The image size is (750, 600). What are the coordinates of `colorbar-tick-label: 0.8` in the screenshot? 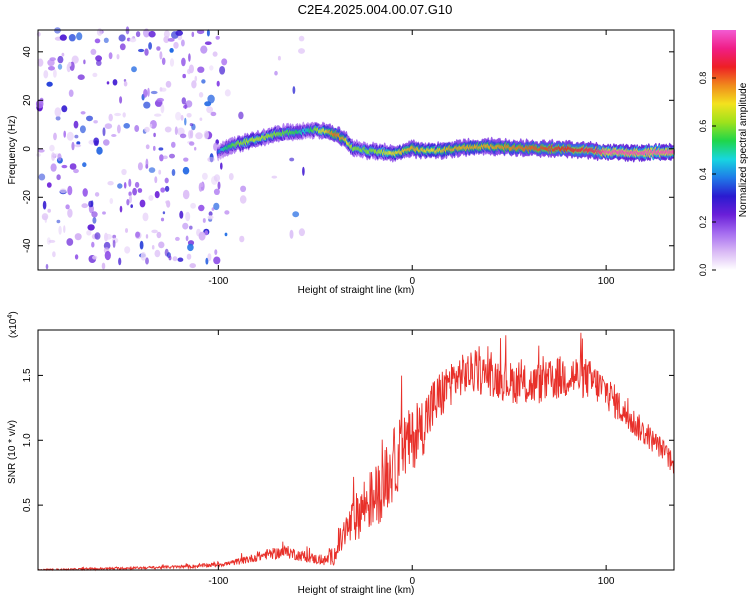 It's located at (703, 78).